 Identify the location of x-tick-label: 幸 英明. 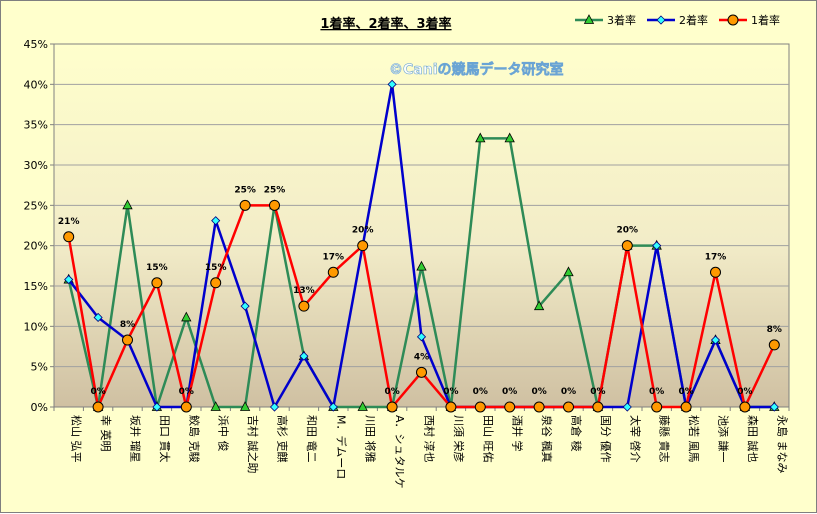
(106, 433).